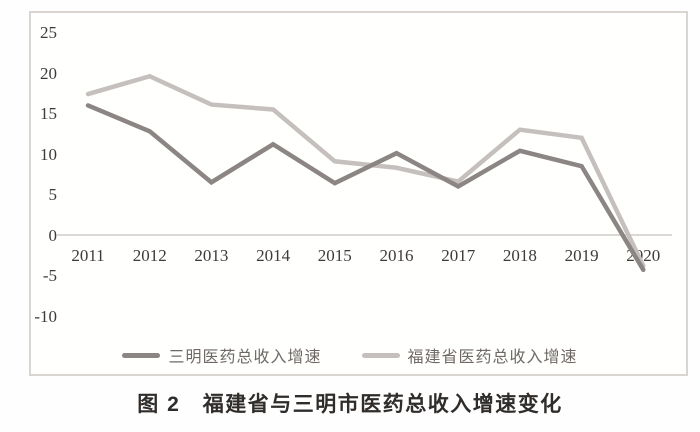 This screenshot has height=432, width=700. I want to click on fujian-line-swatch-icon, so click(380, 355).